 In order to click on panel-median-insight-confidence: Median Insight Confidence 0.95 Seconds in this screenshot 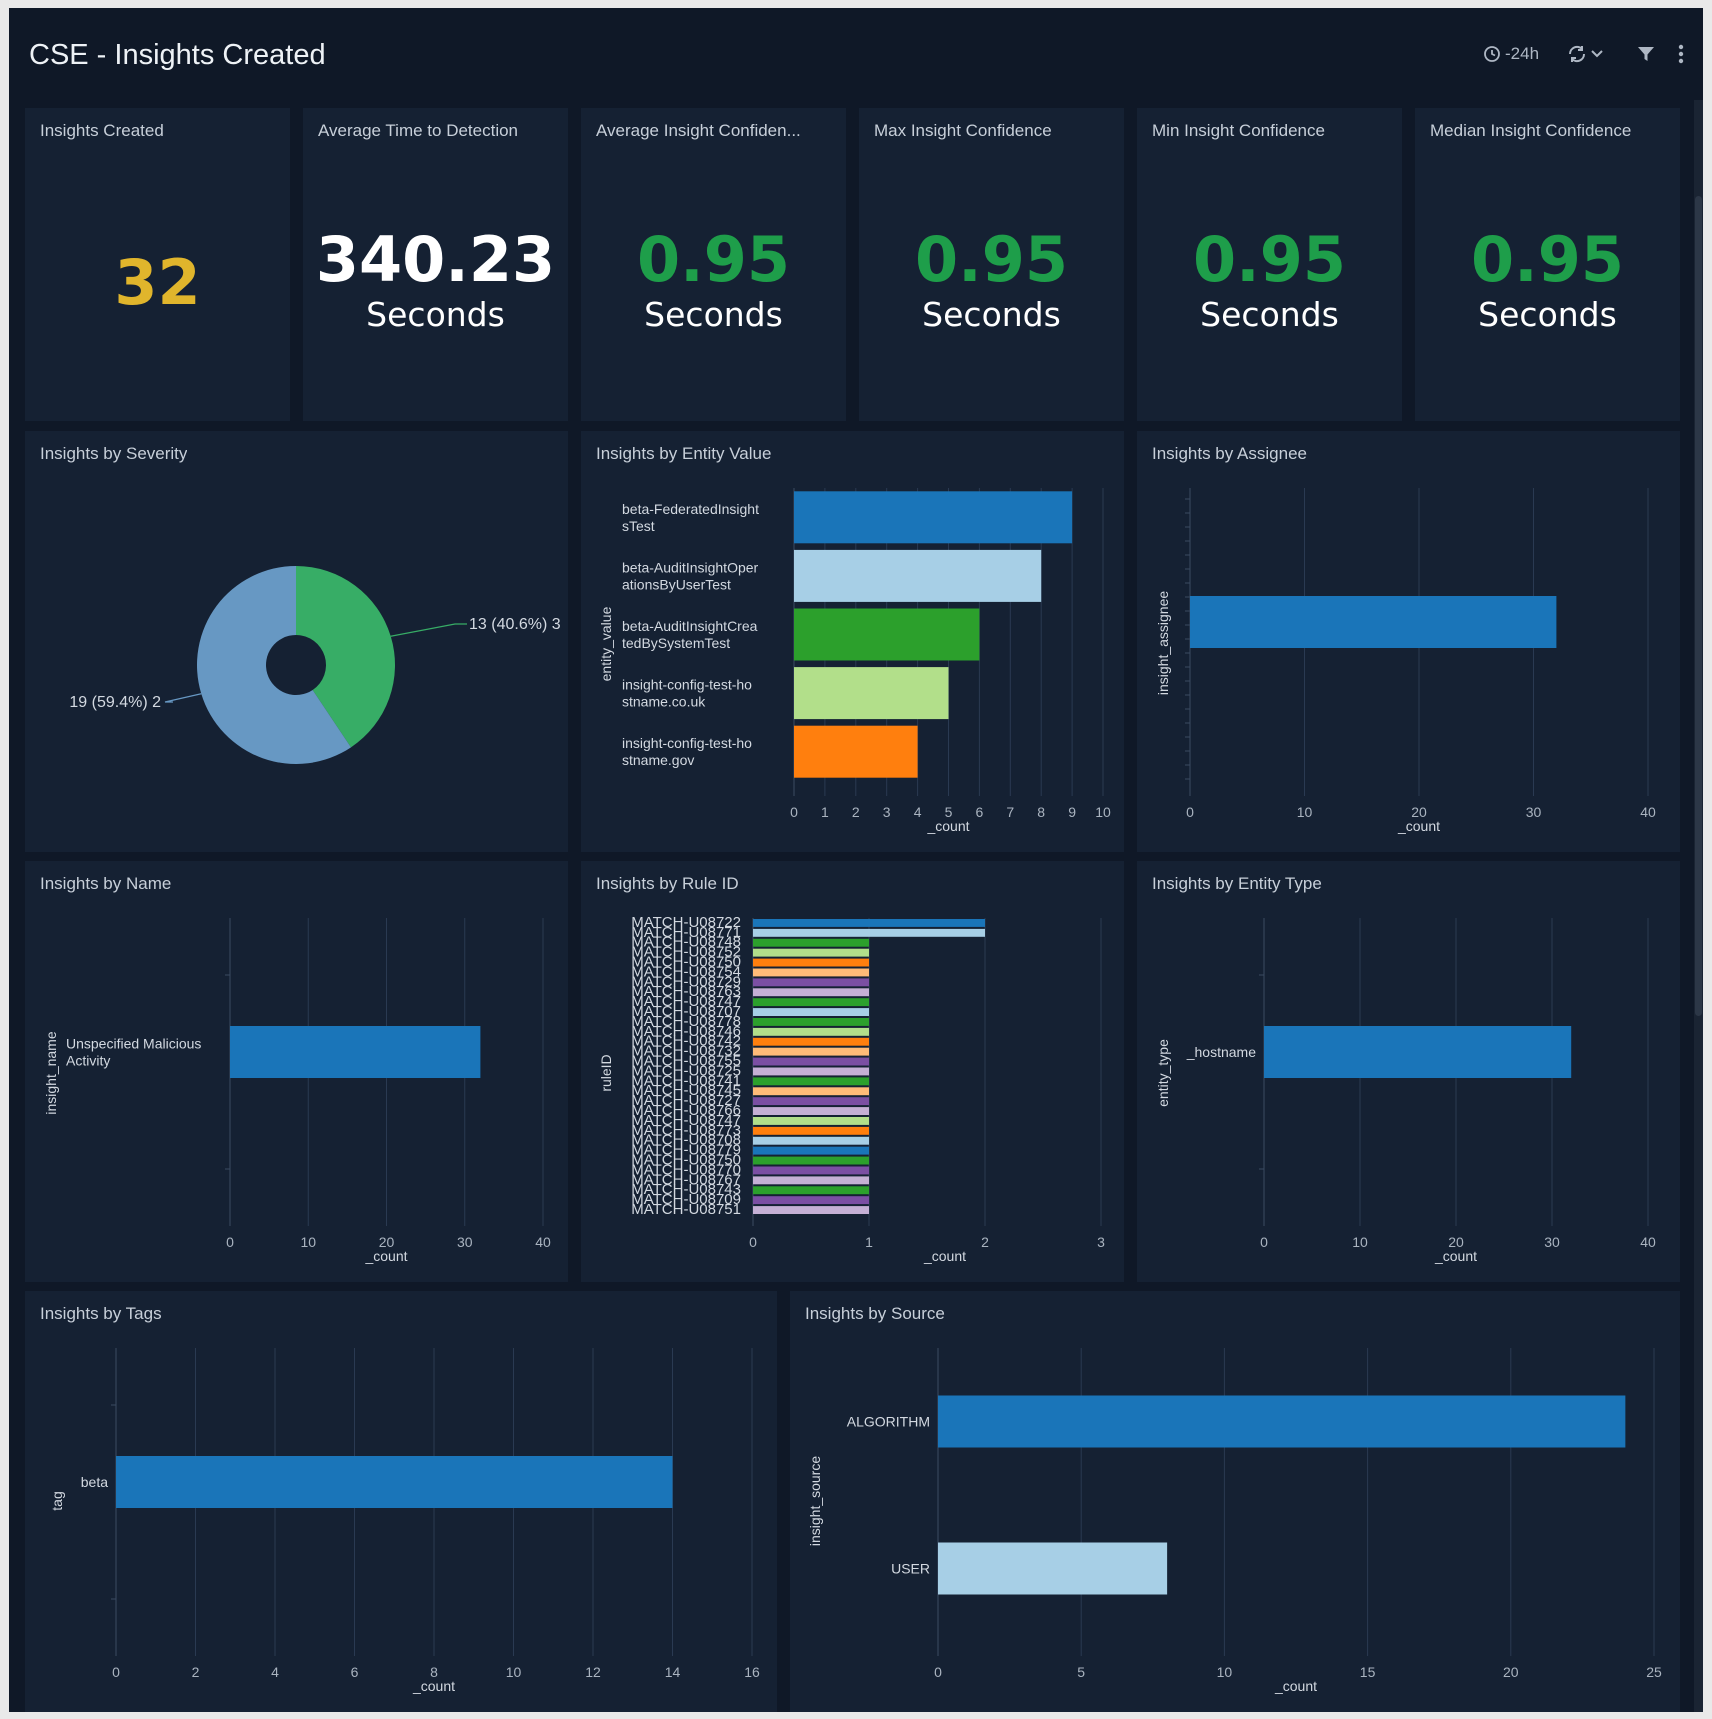, I will do `click(1547, 264)`.